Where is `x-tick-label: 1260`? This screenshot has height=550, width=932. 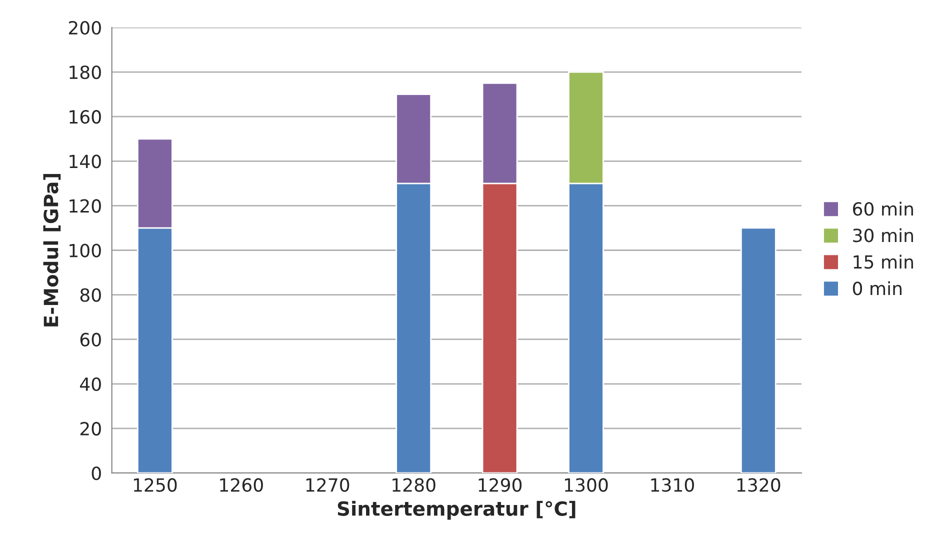 x-tick-label: 1260 is located at coordinates (241, 485).